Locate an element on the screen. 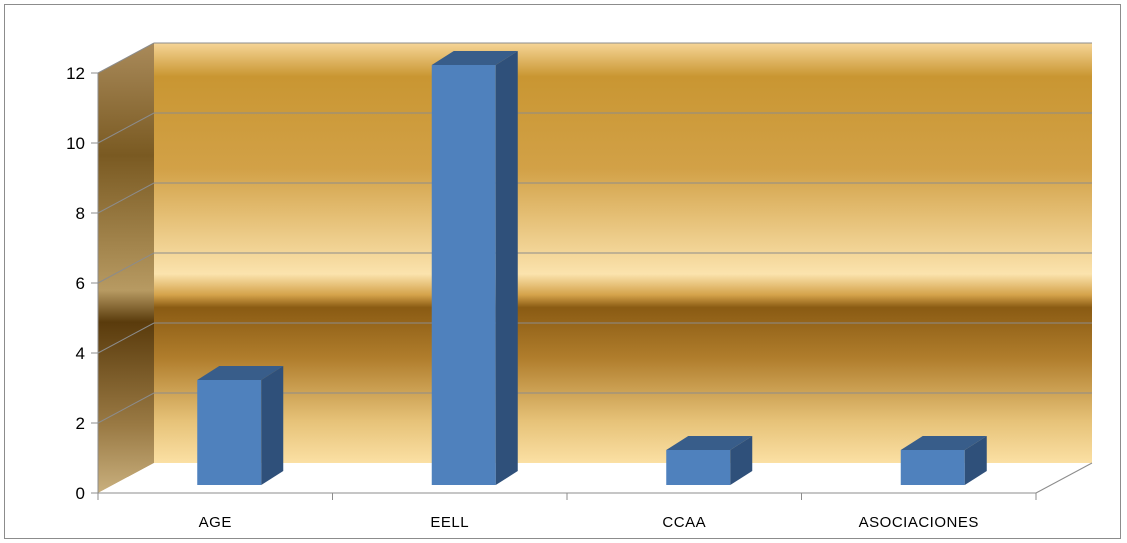  bar-ccaa is located at coordinates (709, 460).